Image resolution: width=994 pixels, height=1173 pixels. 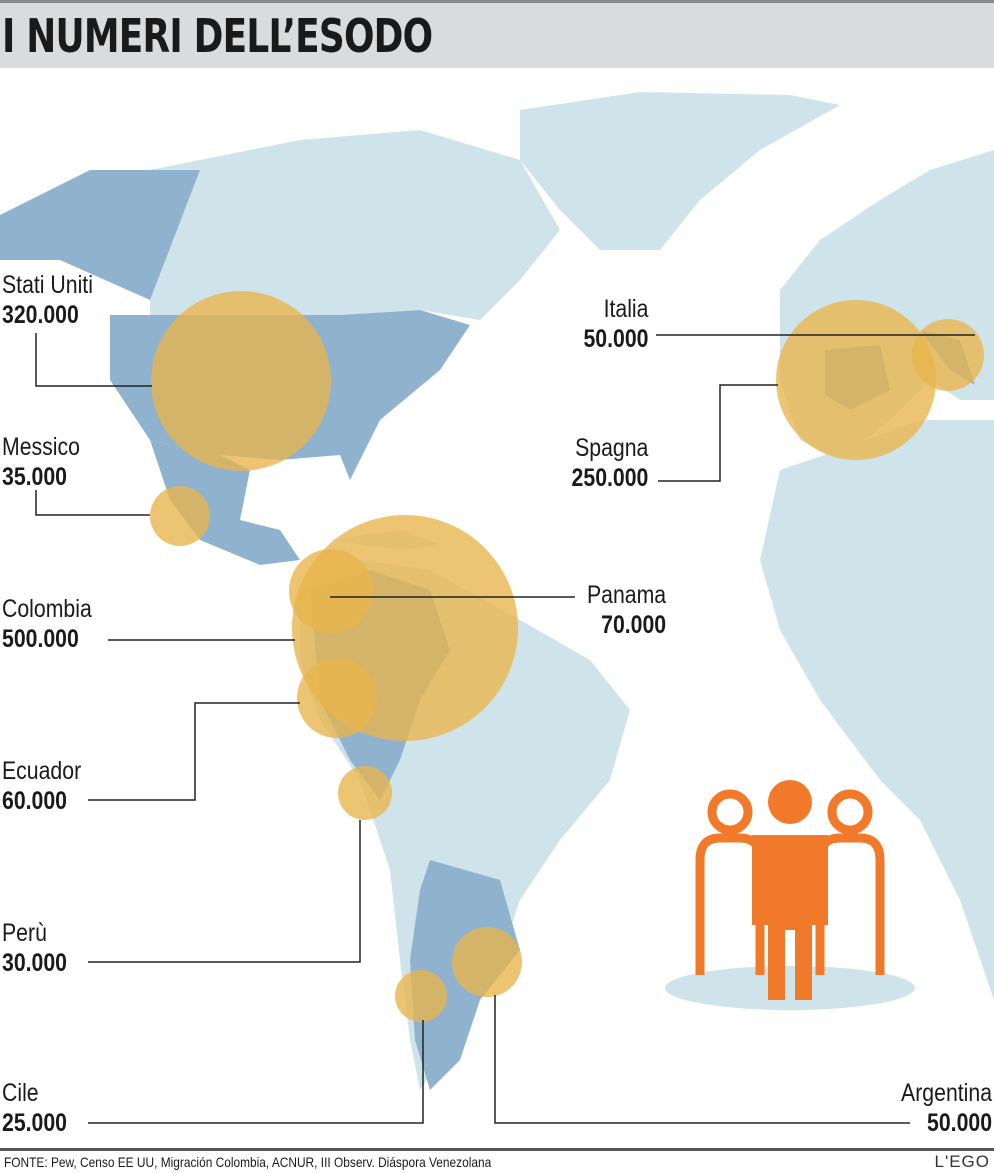 What do you see at coordinates (856, 380) in the screenshot?
I see `bubble-spagna` at bounding box center [856, 380].